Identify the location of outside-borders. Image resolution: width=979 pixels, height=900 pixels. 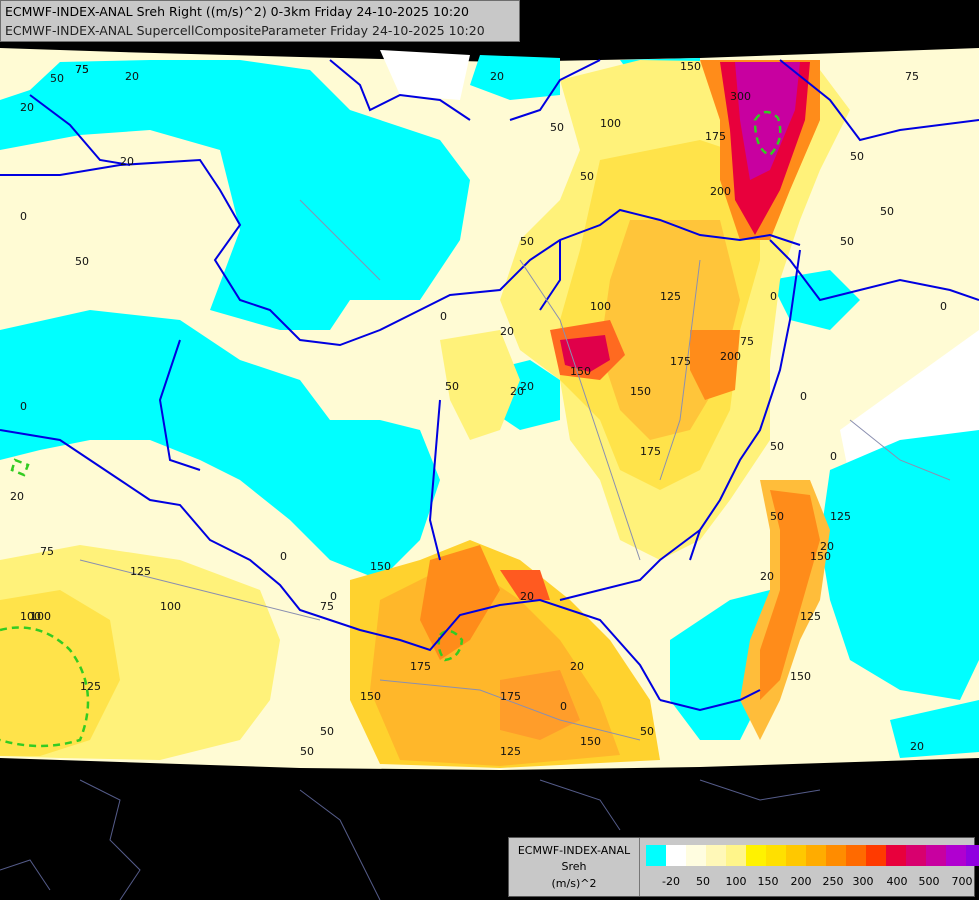
(410, 839).